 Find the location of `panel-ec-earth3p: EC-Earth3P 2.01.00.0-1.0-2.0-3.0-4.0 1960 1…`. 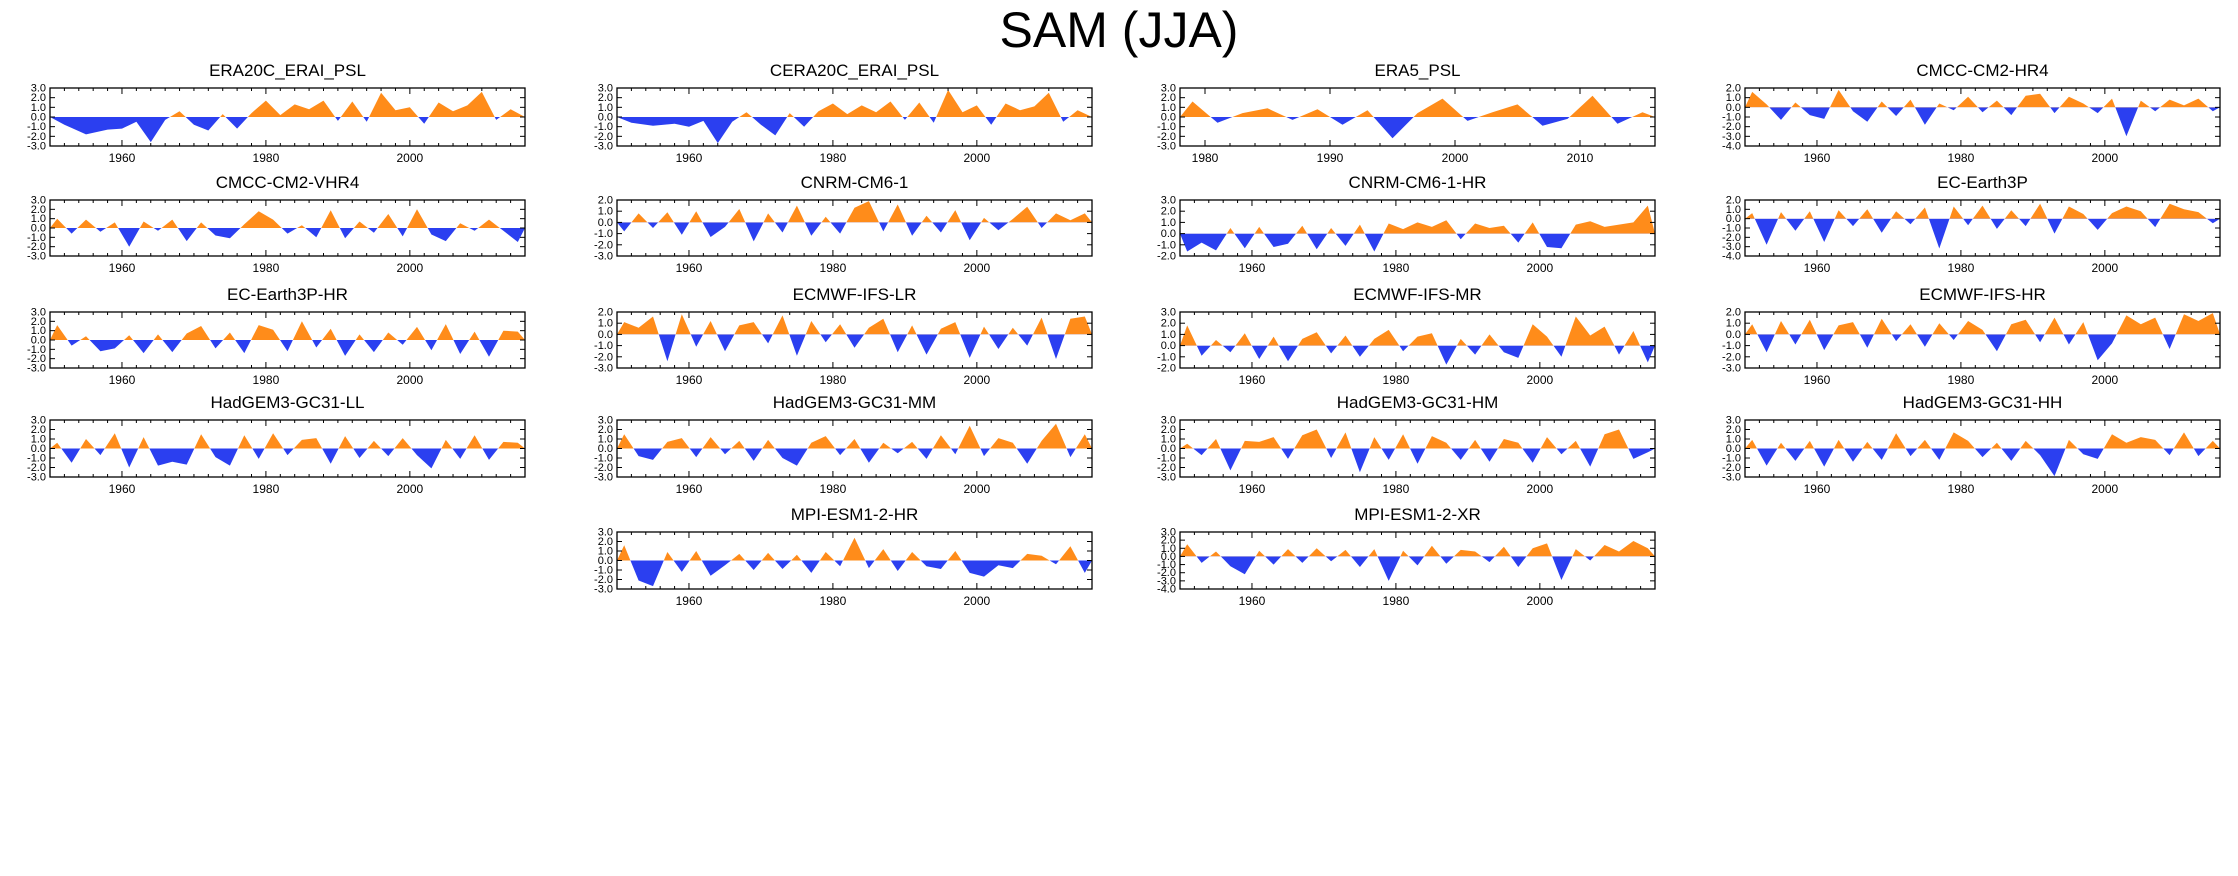

panel-ec-earth3p: EC-Earth3P 2.01.00.0-1.0-2.0-3.0-4.0 1960 1… is located at coordinates (1971, 224).